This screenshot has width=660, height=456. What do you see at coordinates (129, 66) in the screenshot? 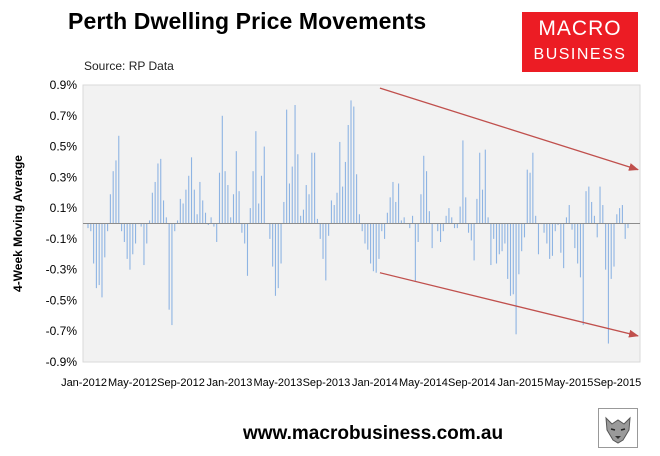
I see `source-note: Source: RP Data` at bounding box center [129, 66].